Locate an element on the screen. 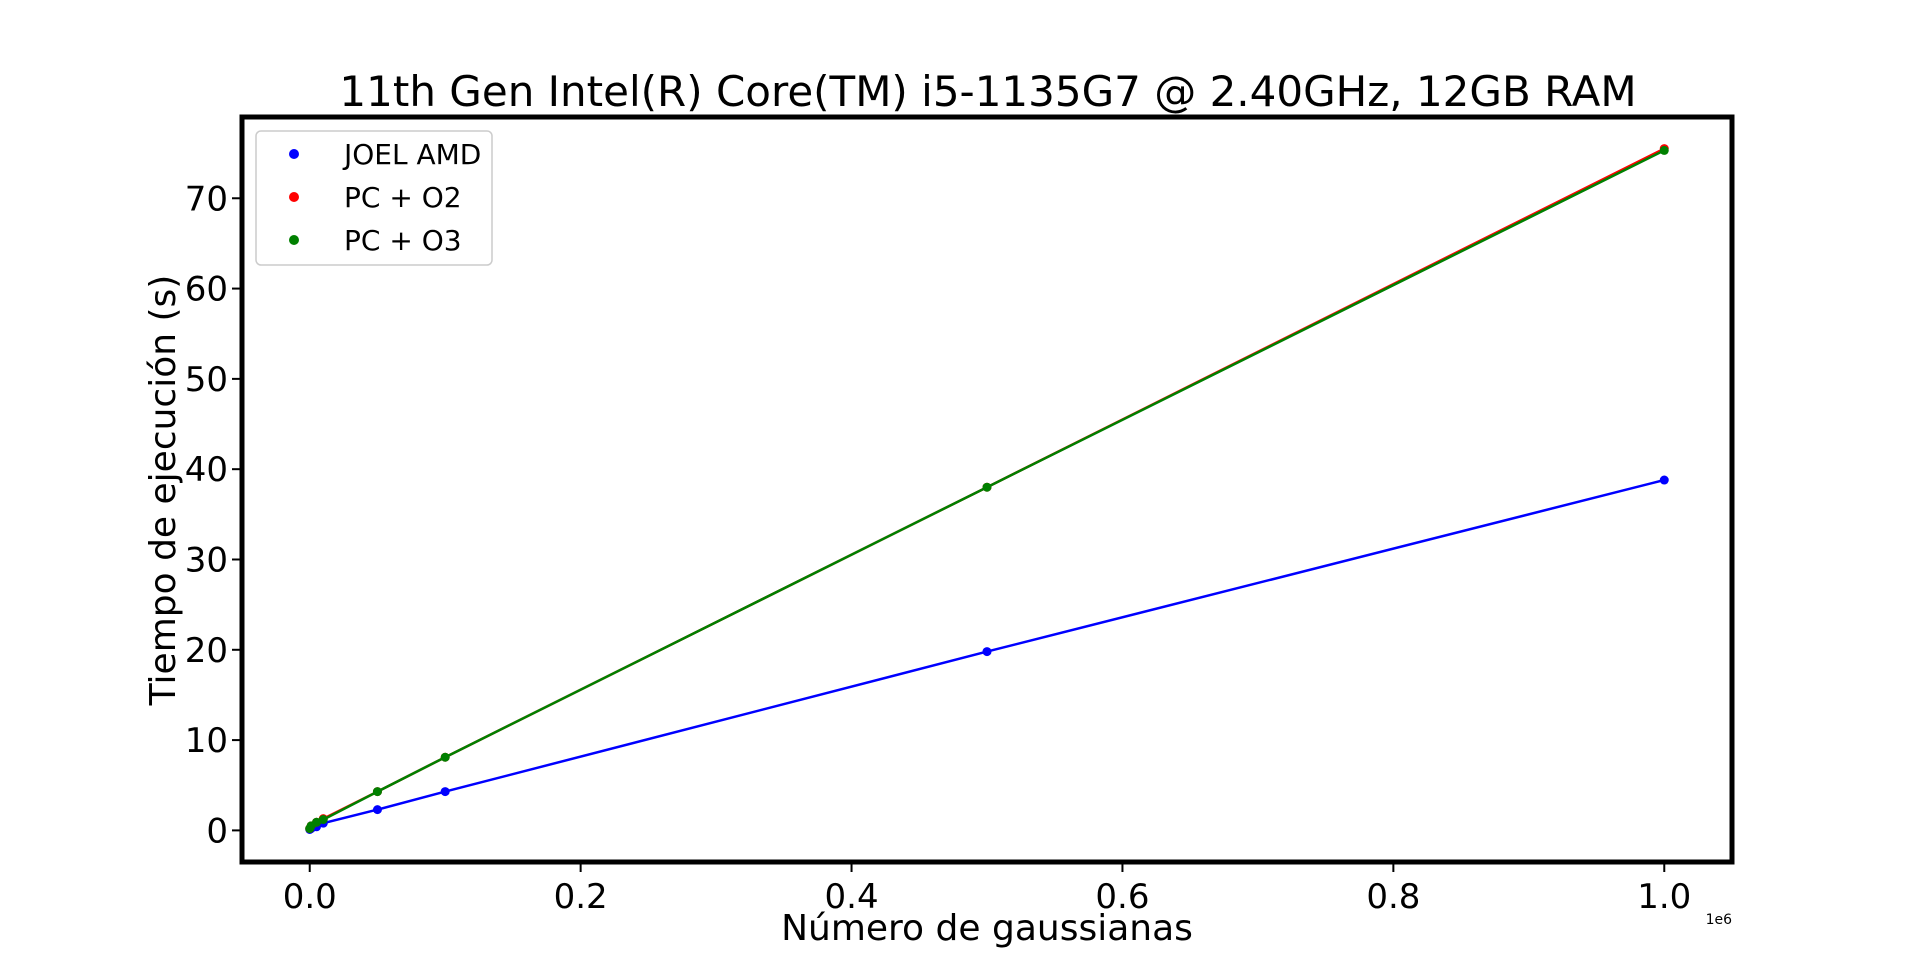 The height and width of the screenshot is (967, 1920). x-tick-label: 0.2 is located at coordinates (581, 897).